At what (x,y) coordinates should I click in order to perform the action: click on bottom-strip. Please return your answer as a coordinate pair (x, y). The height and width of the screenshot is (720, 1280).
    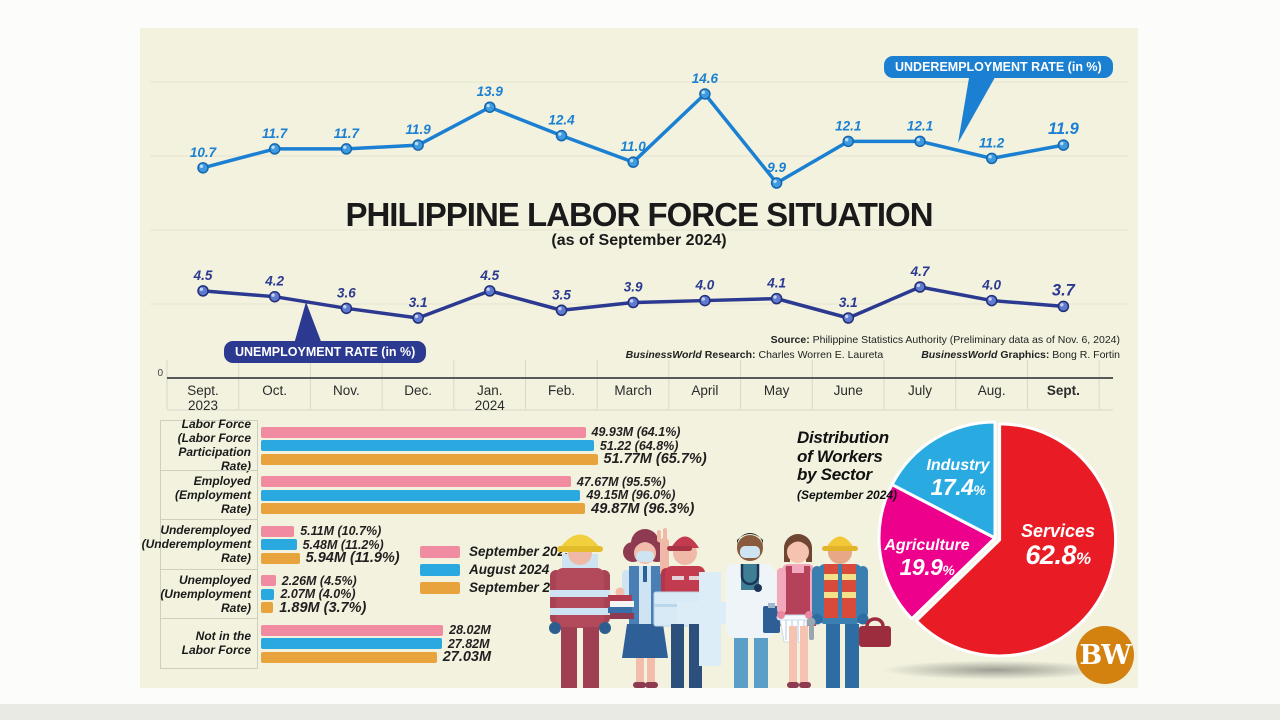
    Looking at the image, I should click on (640, 712).